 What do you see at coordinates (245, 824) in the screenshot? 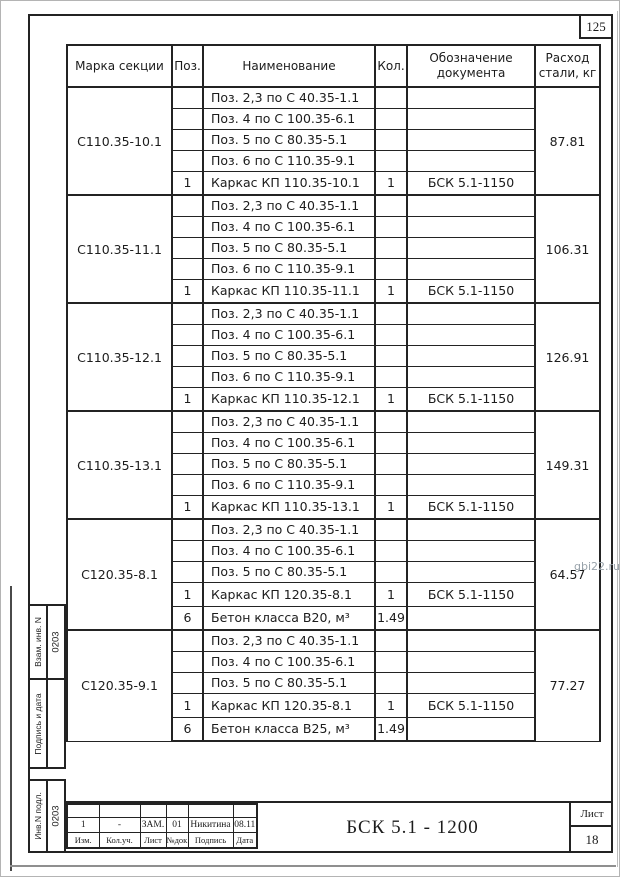
I see `revision-value: 08.11` at bounding box center [245, 824].